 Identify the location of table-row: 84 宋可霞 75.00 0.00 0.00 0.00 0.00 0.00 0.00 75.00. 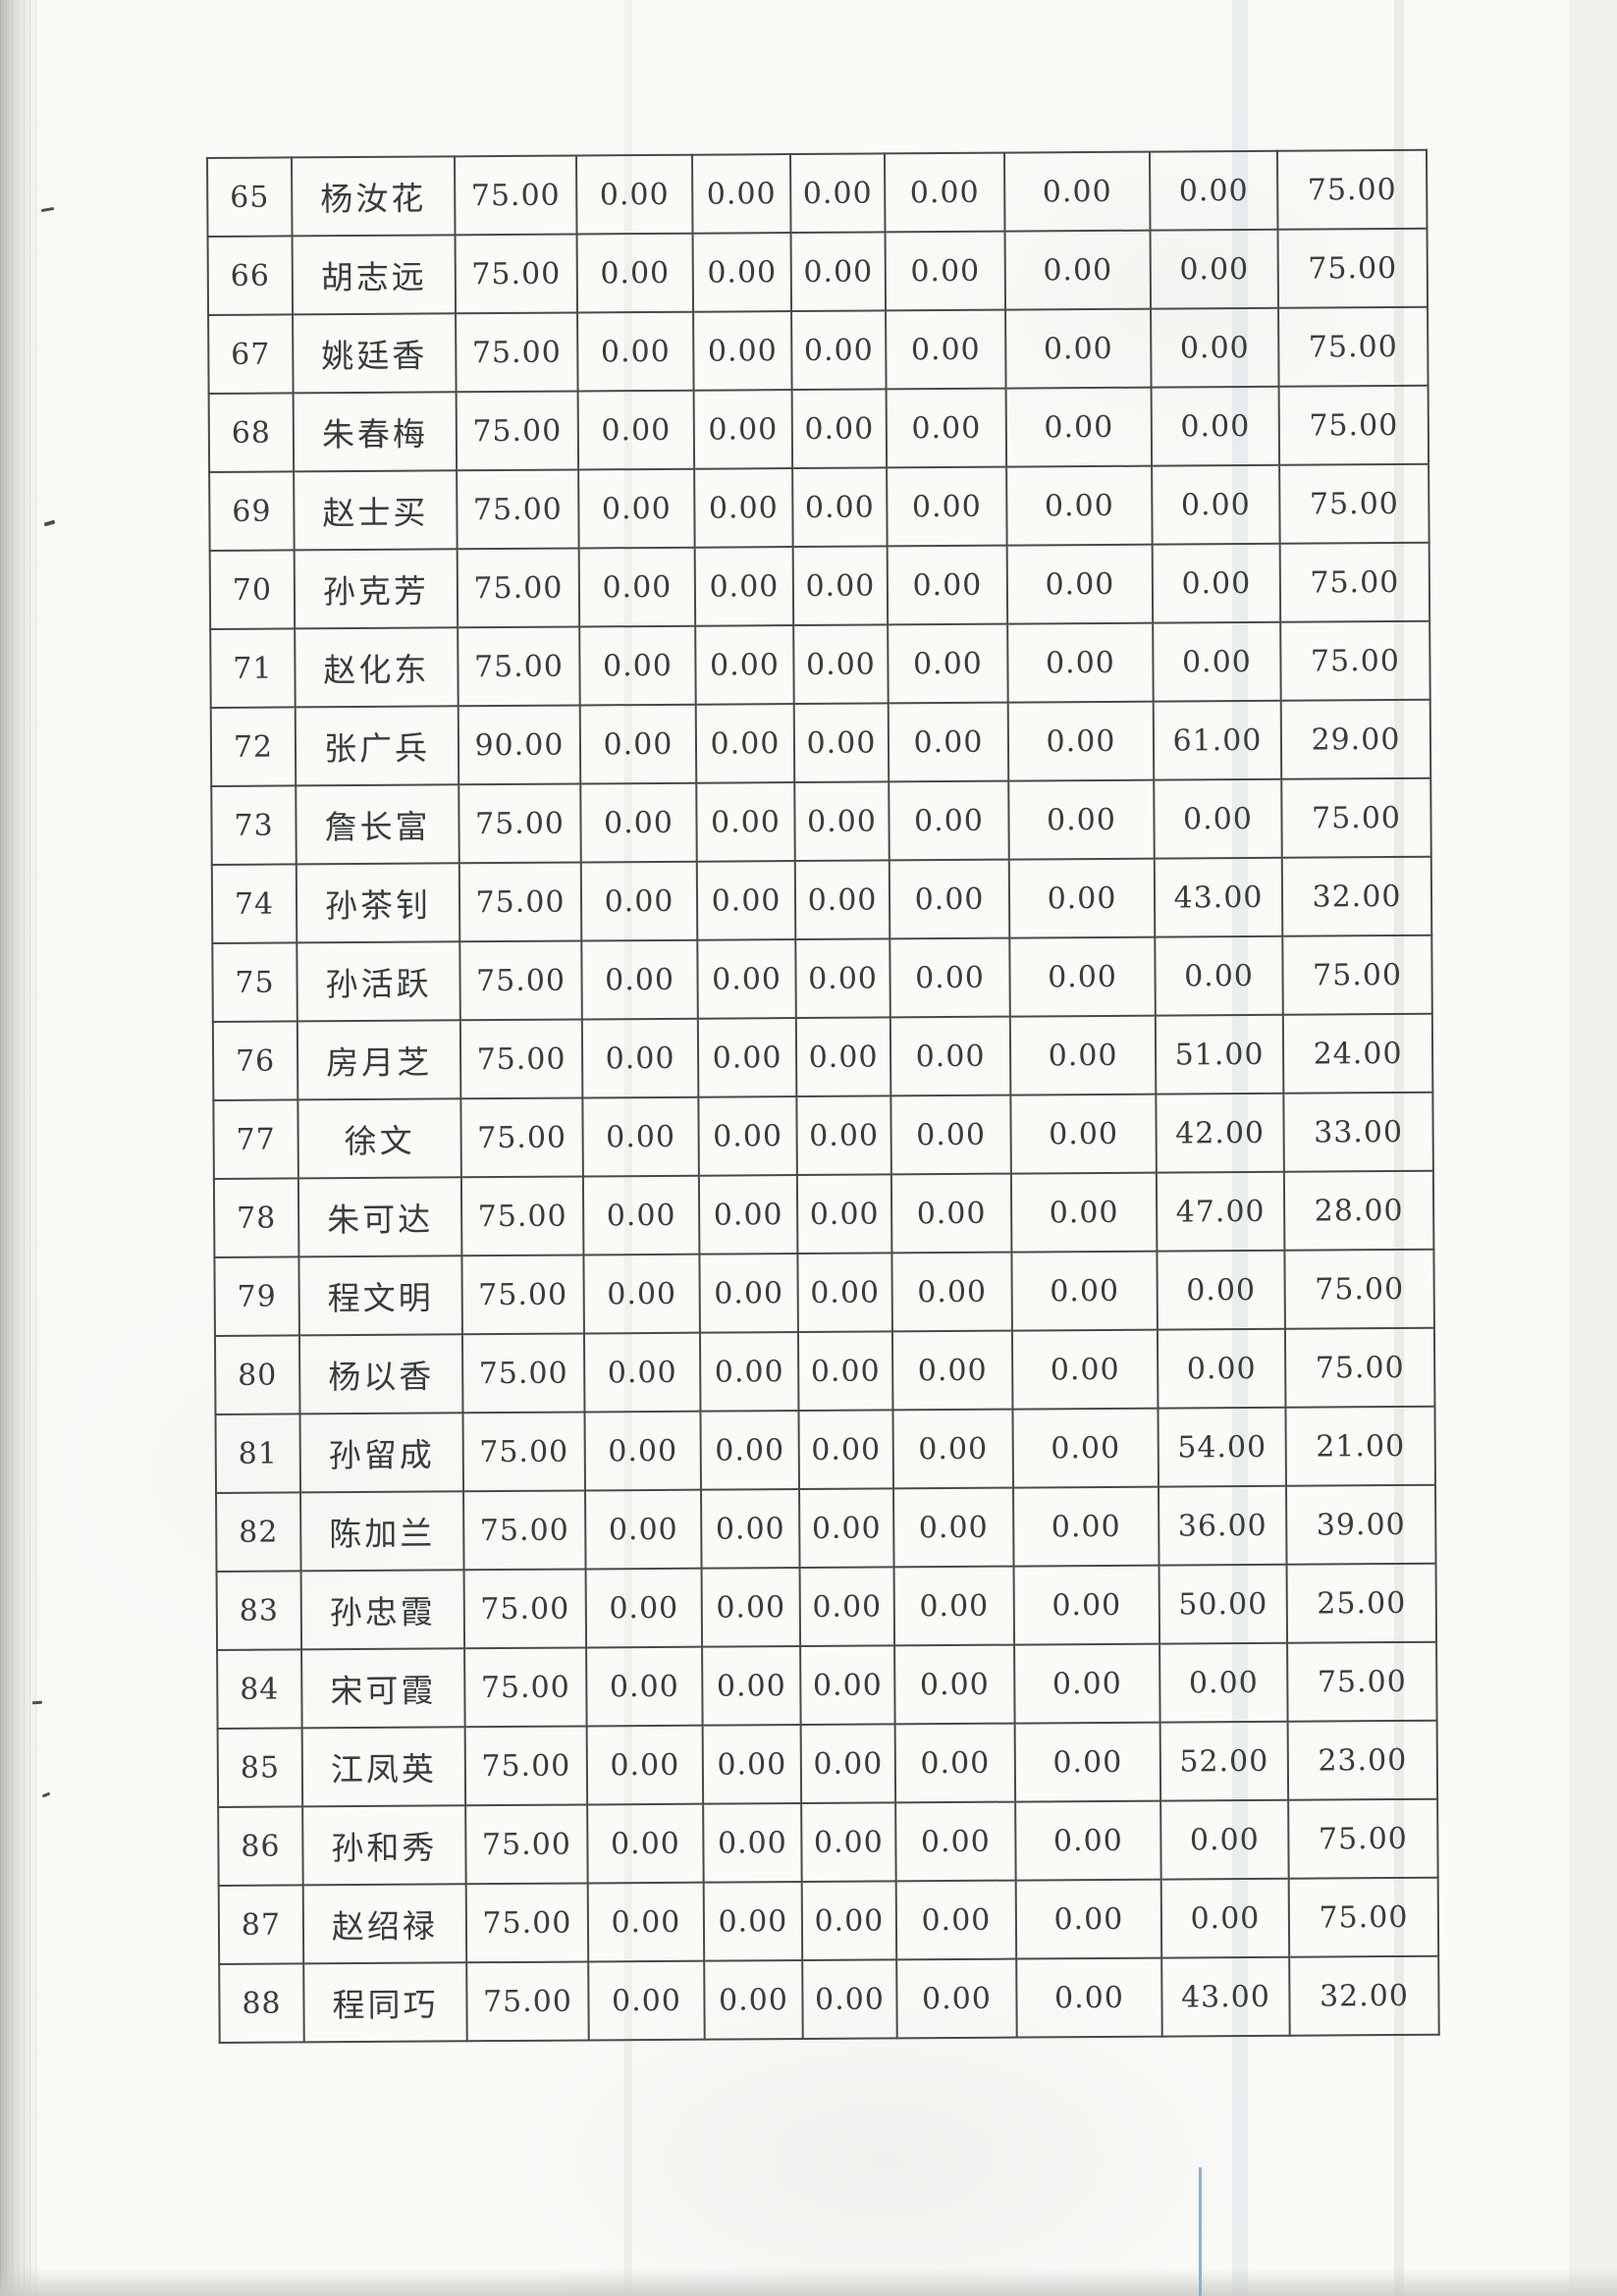
(827, 1685).